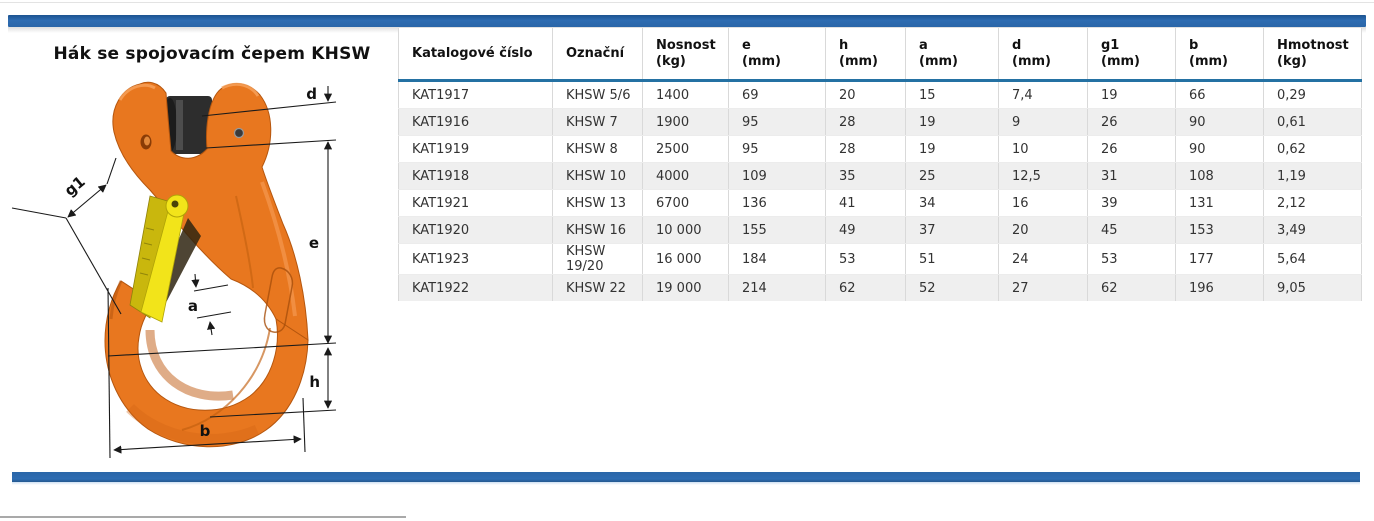 This screenshot has height=521, width=1374. Describe the element at coordinates (475, 203) in the screenshot. I see `table-cell: KAT1921` at that location.